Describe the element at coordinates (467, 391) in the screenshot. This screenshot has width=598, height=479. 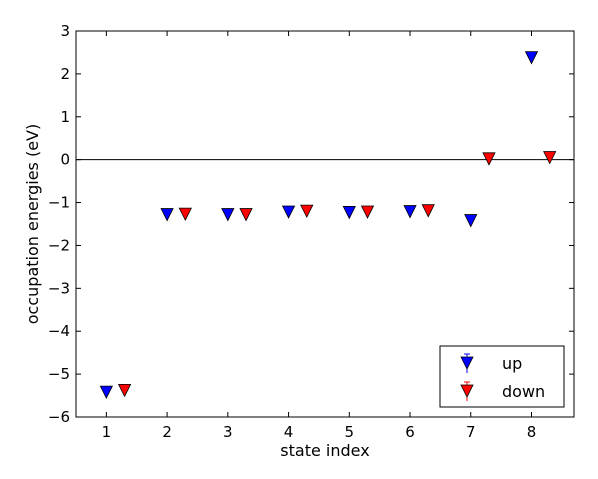
I see `legend-marker-down` at that location.